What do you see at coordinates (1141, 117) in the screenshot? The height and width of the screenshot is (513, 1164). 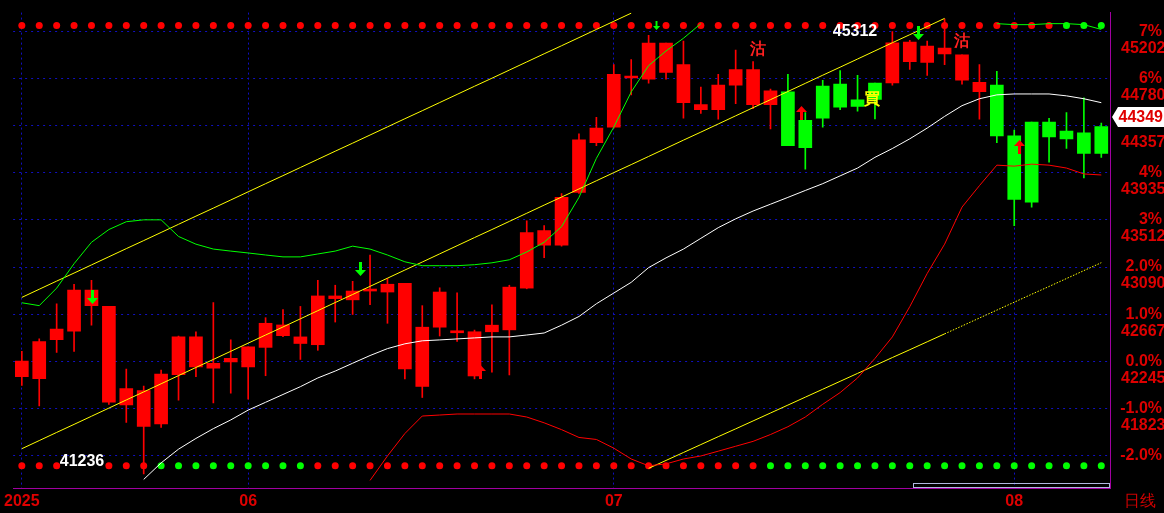 I see `text: 44349` at bounding box center [1141, 117].